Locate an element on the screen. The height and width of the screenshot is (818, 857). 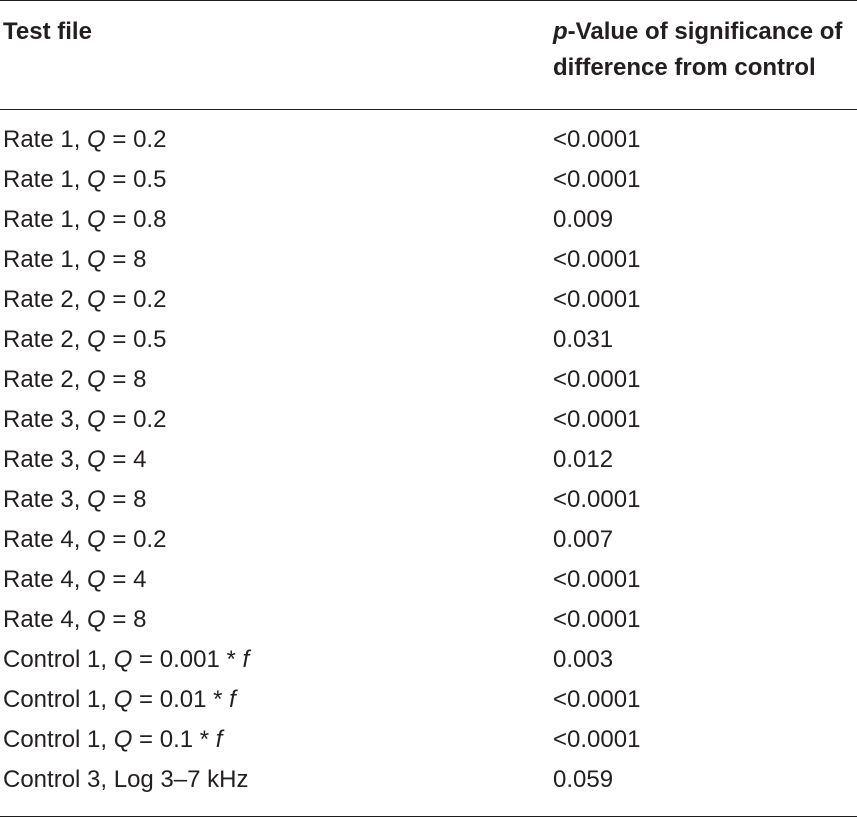
q-value: = 0.01 * is located at coordinates (181, 699).